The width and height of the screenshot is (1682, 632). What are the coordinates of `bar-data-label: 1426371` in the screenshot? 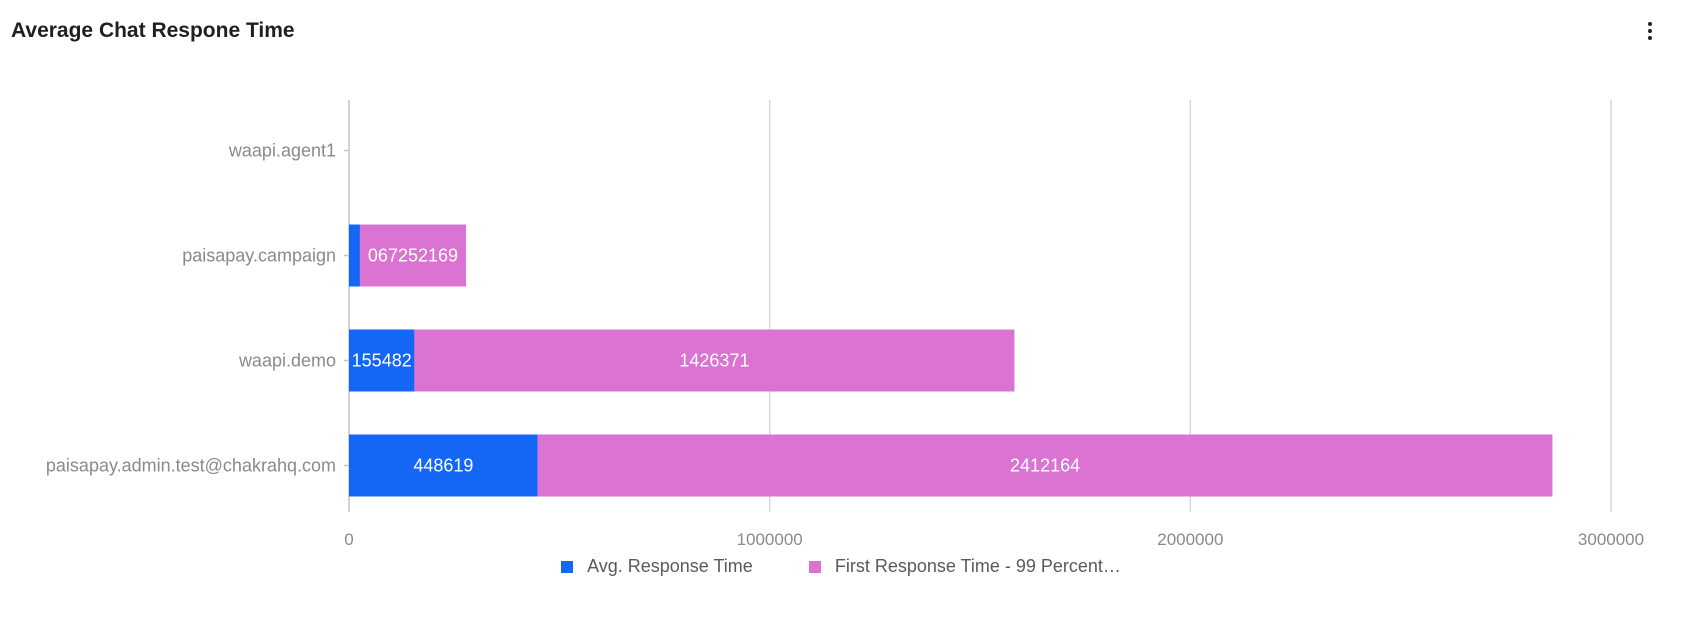 It's located at (714, 361).